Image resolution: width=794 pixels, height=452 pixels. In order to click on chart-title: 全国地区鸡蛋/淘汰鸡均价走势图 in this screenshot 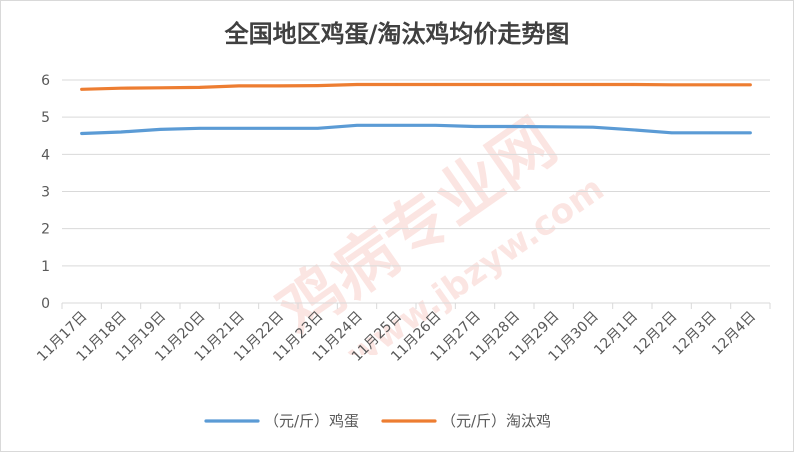, I will do `click(397, 34)`.